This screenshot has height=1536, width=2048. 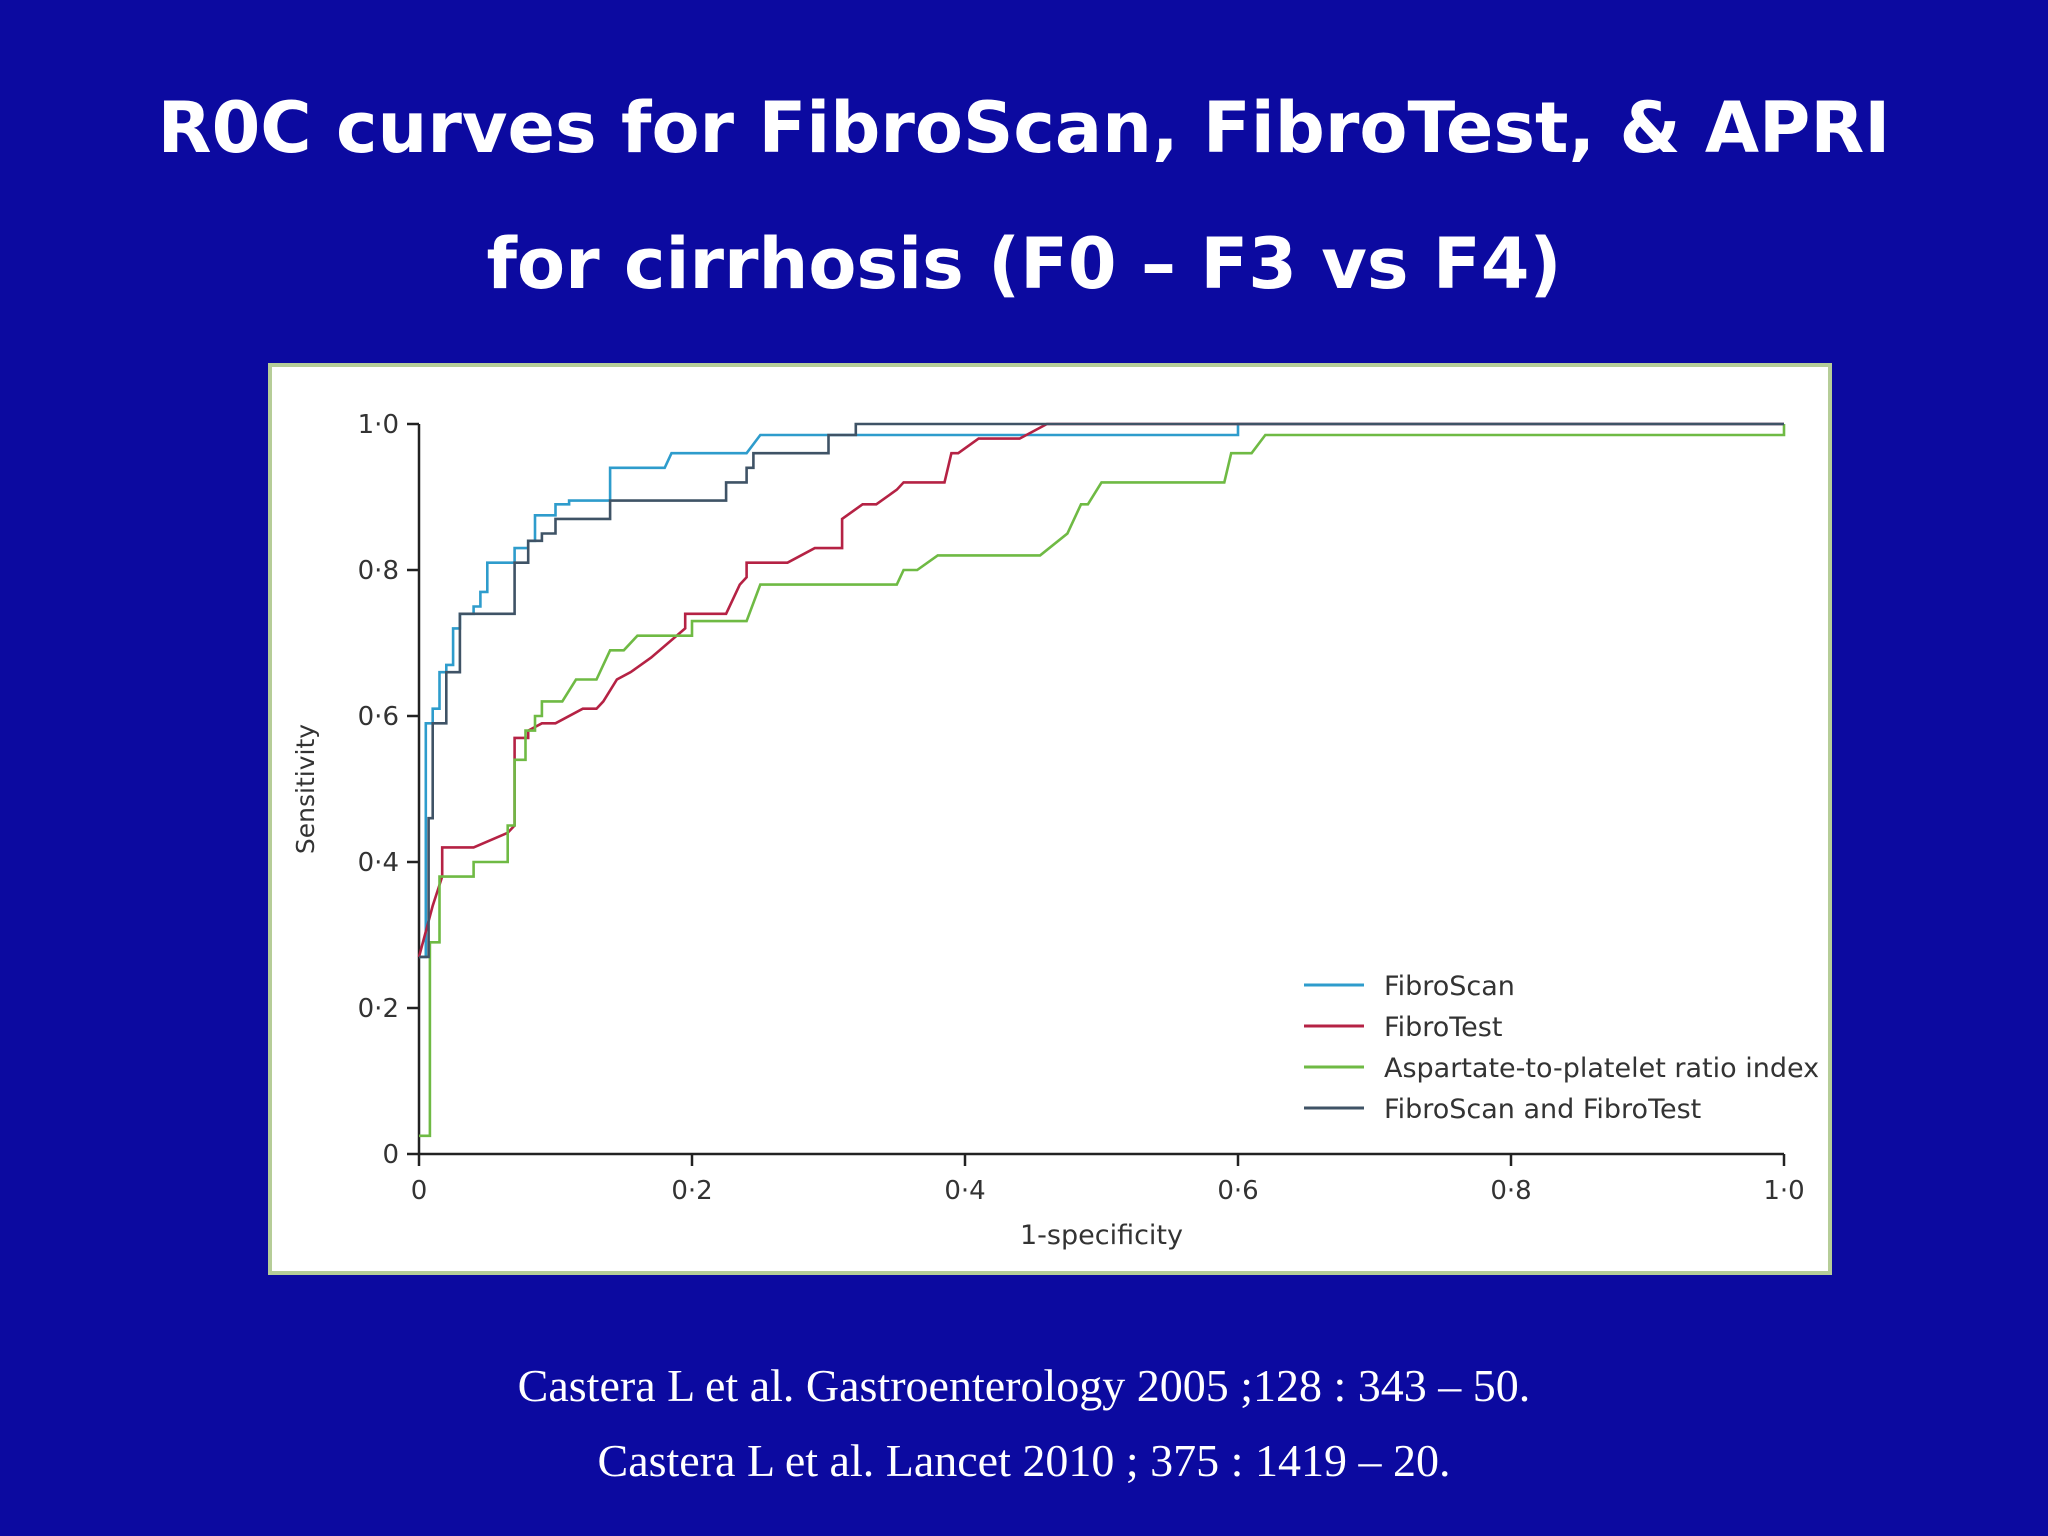 What do you see at coordinates (378, 717) in the screenshot?
I see `y-tick-label: 0·6` at bounding box center [378, 717].